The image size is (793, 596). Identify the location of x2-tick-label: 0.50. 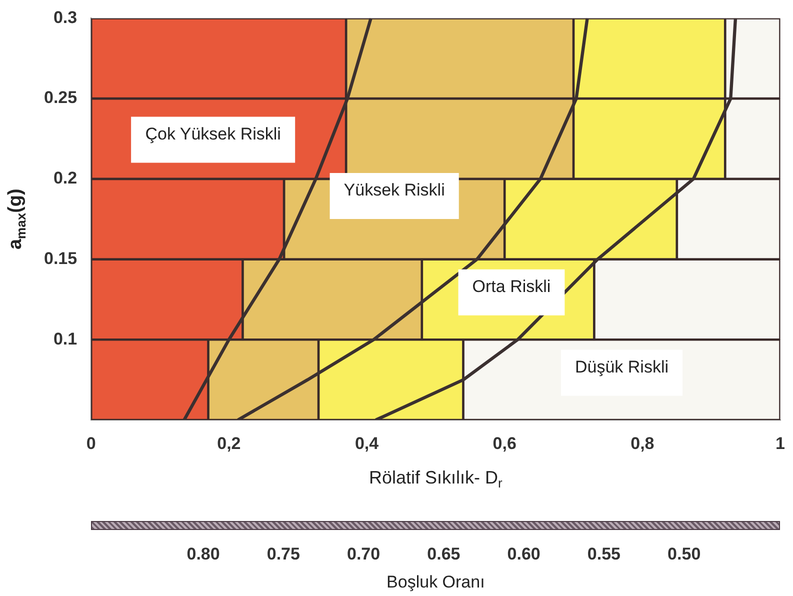
(684, 554).